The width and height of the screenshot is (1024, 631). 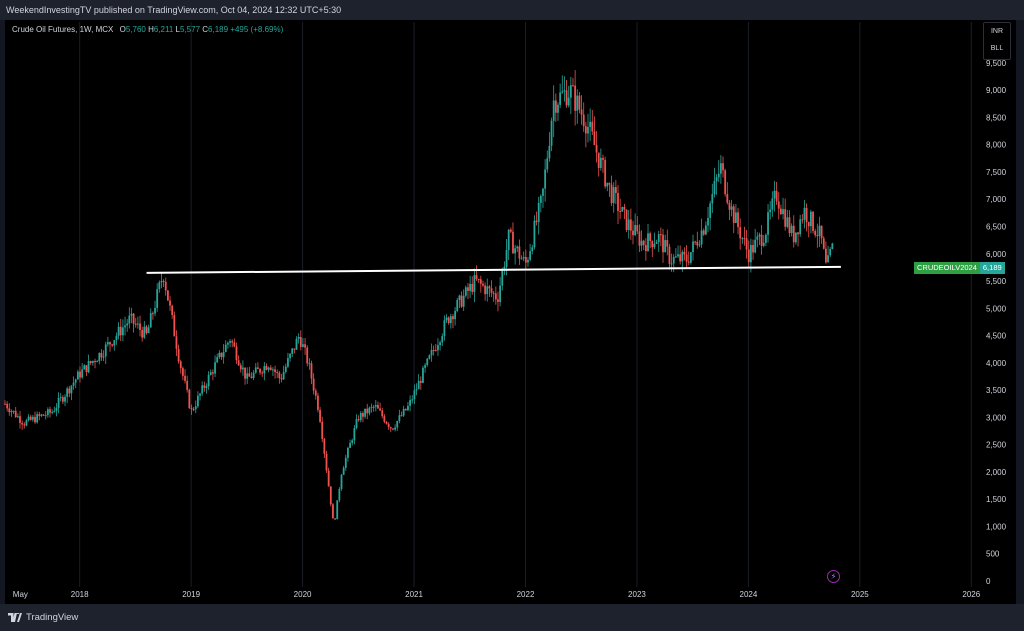 I want to click on close-label: C, so click(x=205, y=29).